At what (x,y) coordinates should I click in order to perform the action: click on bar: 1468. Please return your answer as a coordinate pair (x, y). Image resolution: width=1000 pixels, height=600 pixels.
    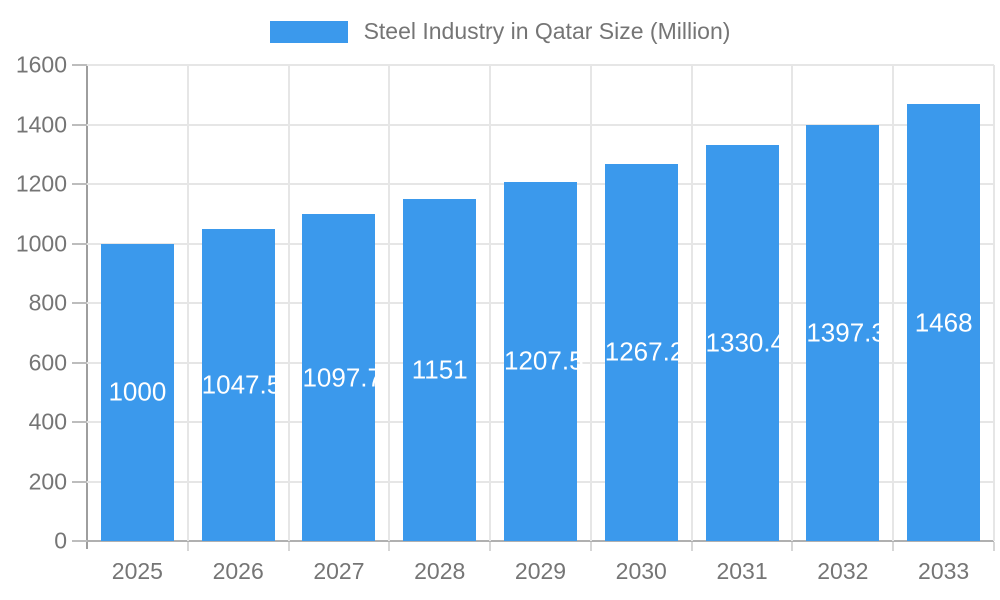
    Looking at the image, I should click on (944, 322).